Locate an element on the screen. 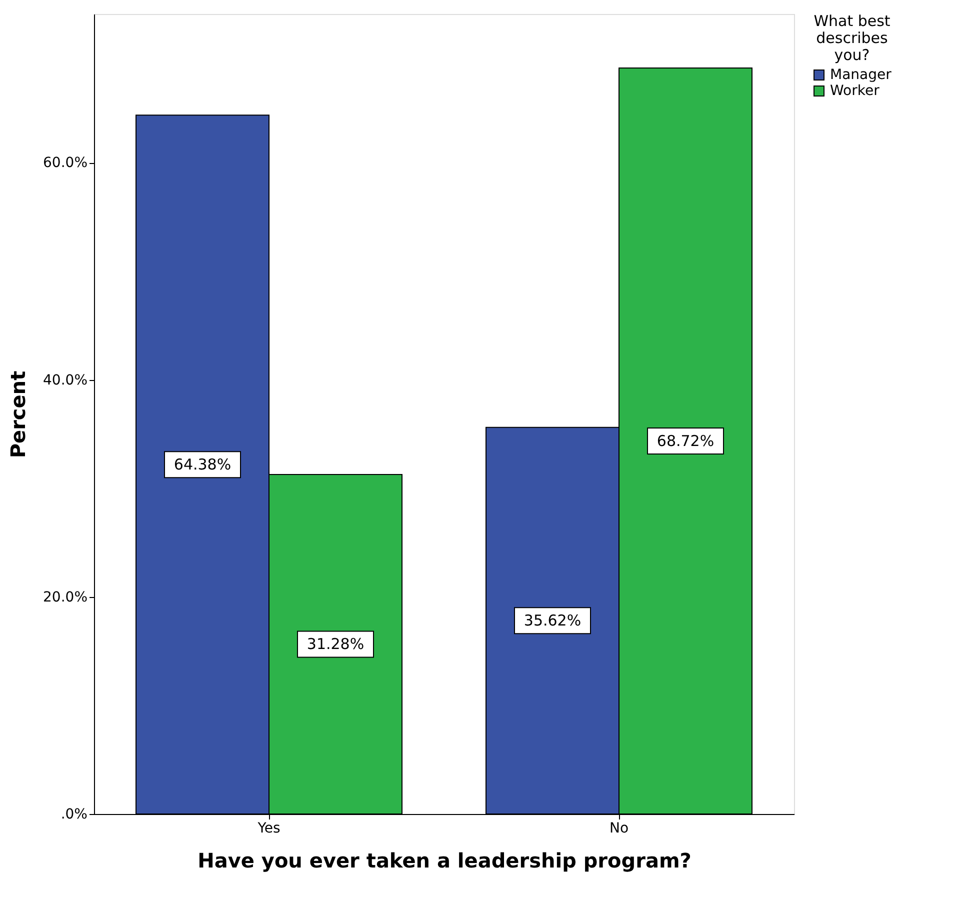  x-tick-label: Yes is located at coordinates (268, 828).